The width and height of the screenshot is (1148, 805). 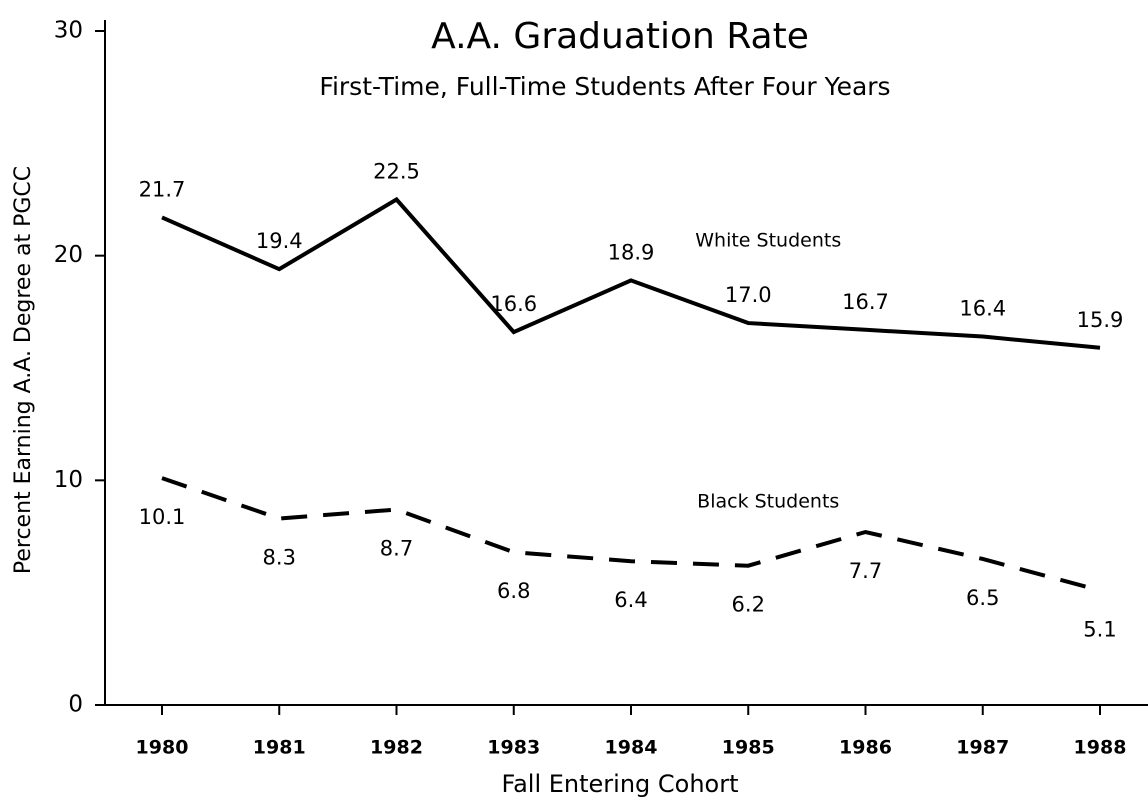 I want to click on x-tick-label: 1983, so click(x=513, y=748).